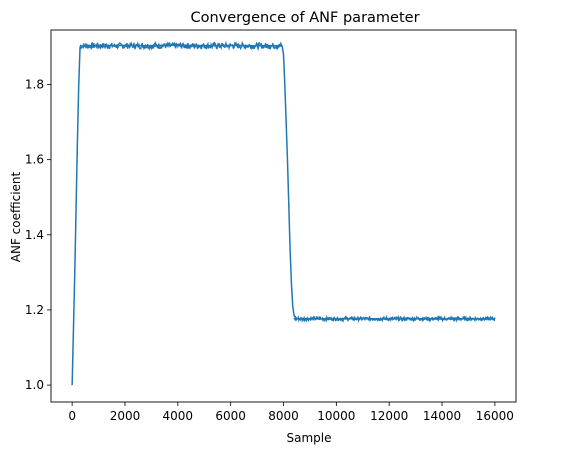 This screenshot has height=455, width=567. What do you see at coordinates (34, 235) in the screenshot?
I see `y-tick-label: 1.4` at bounding box center [34, 235].